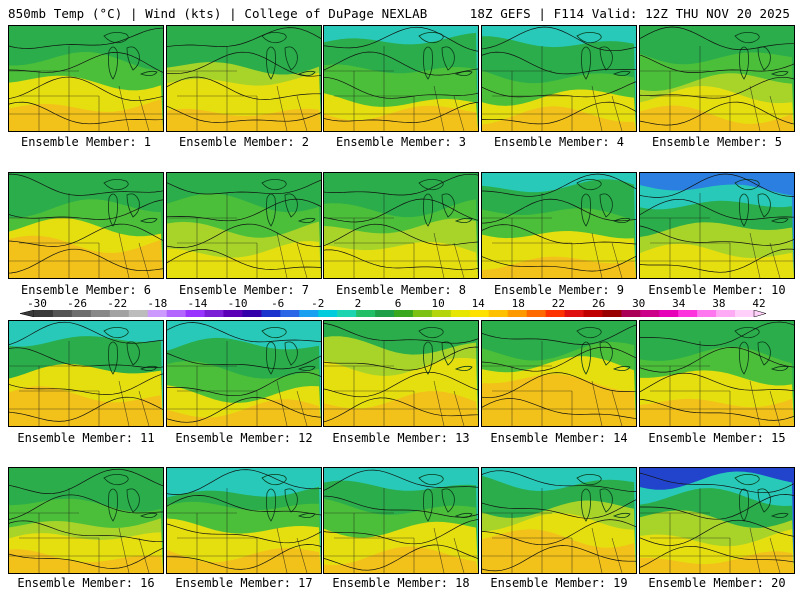  I want to click on colorbar-tick: -22, so click(117, 303).